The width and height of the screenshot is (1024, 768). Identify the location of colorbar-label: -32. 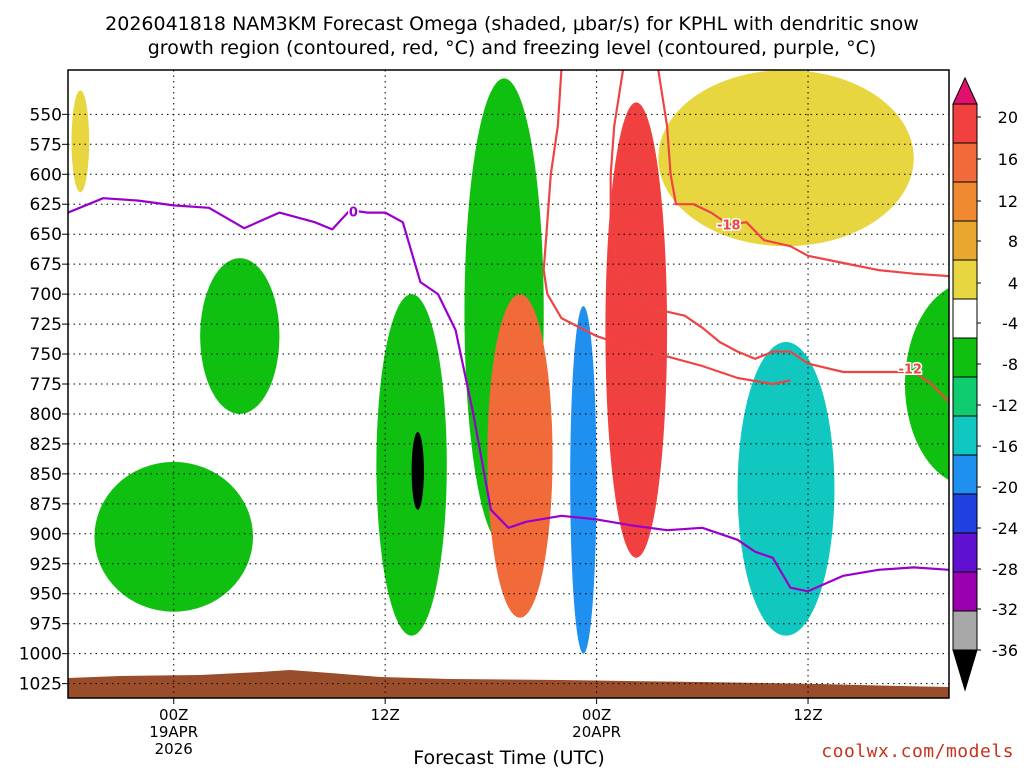
(1005, 609).